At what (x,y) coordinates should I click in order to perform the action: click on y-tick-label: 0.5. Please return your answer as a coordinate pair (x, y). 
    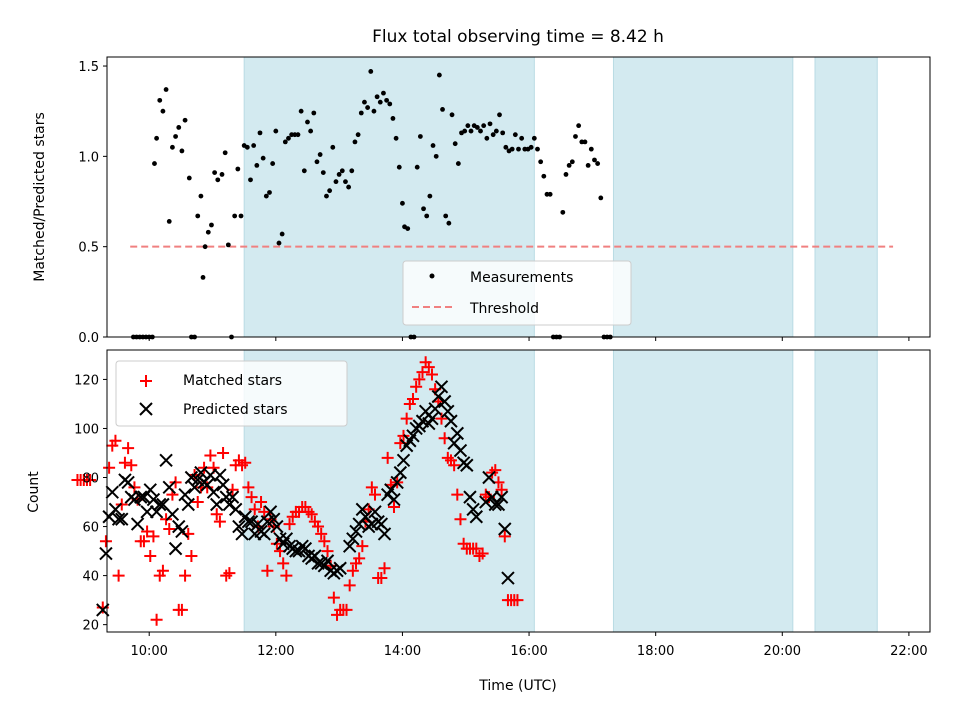
    Looking at the image, I should click on (88, 248).